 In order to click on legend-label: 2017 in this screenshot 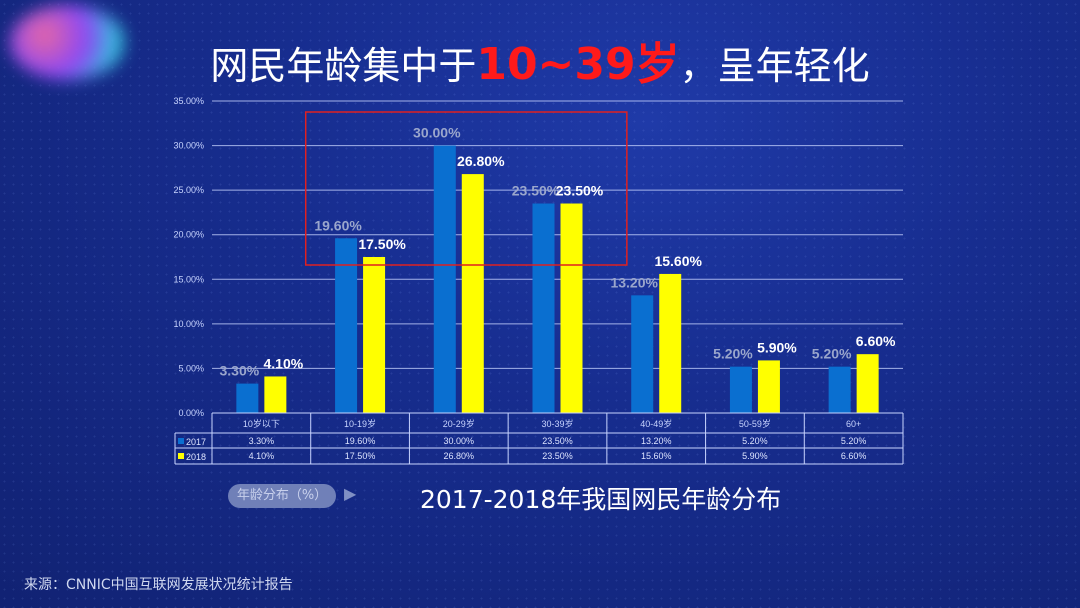, I will do `click(196, 442)`.